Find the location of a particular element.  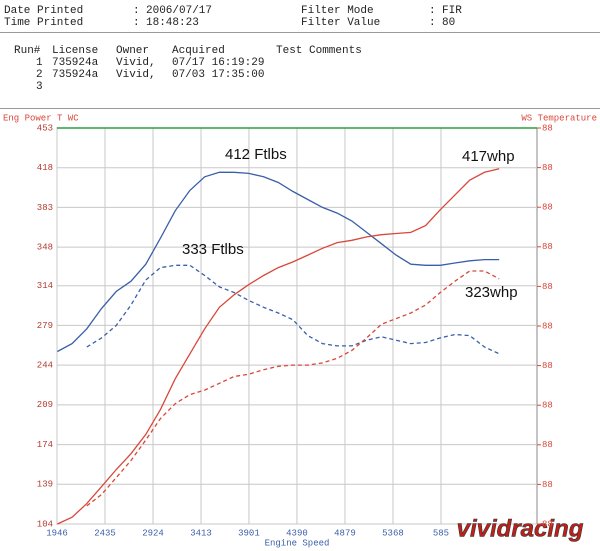

cell: 3 is located at coordinates (39, 87).